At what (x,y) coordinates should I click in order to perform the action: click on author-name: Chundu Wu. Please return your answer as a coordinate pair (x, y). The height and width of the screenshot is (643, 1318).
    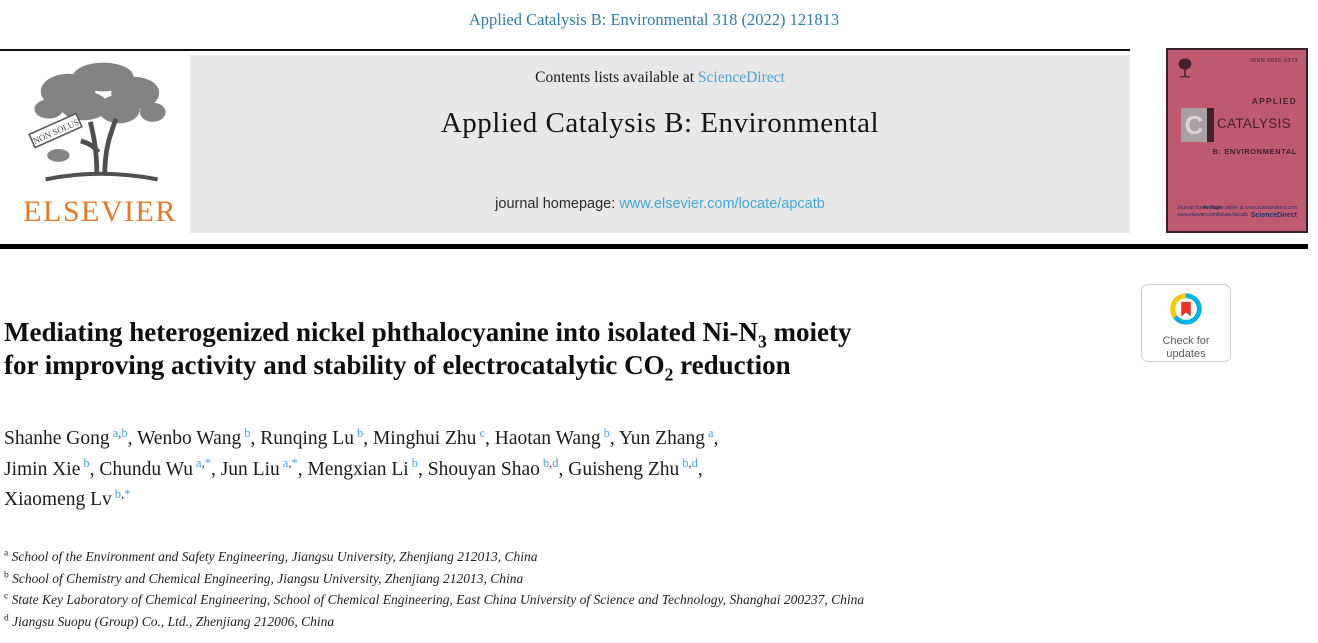
    Looking at the image, I should click on (146, 469).